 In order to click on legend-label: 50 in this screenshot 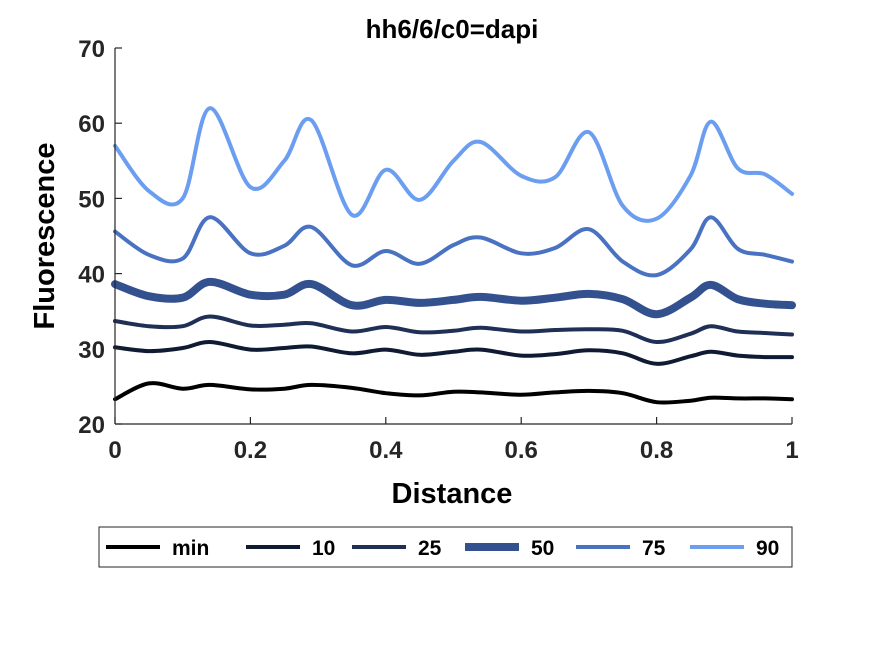, I will do `click(542, 548)`.